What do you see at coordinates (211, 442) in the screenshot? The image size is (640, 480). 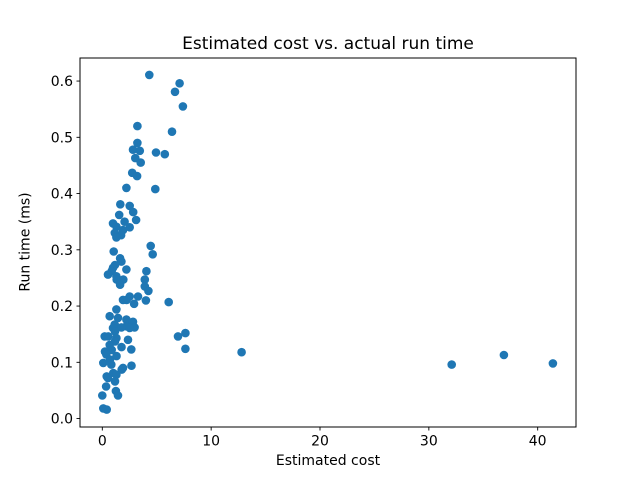 I see `x-tick-label: 10` at bounding box center [211, 442].